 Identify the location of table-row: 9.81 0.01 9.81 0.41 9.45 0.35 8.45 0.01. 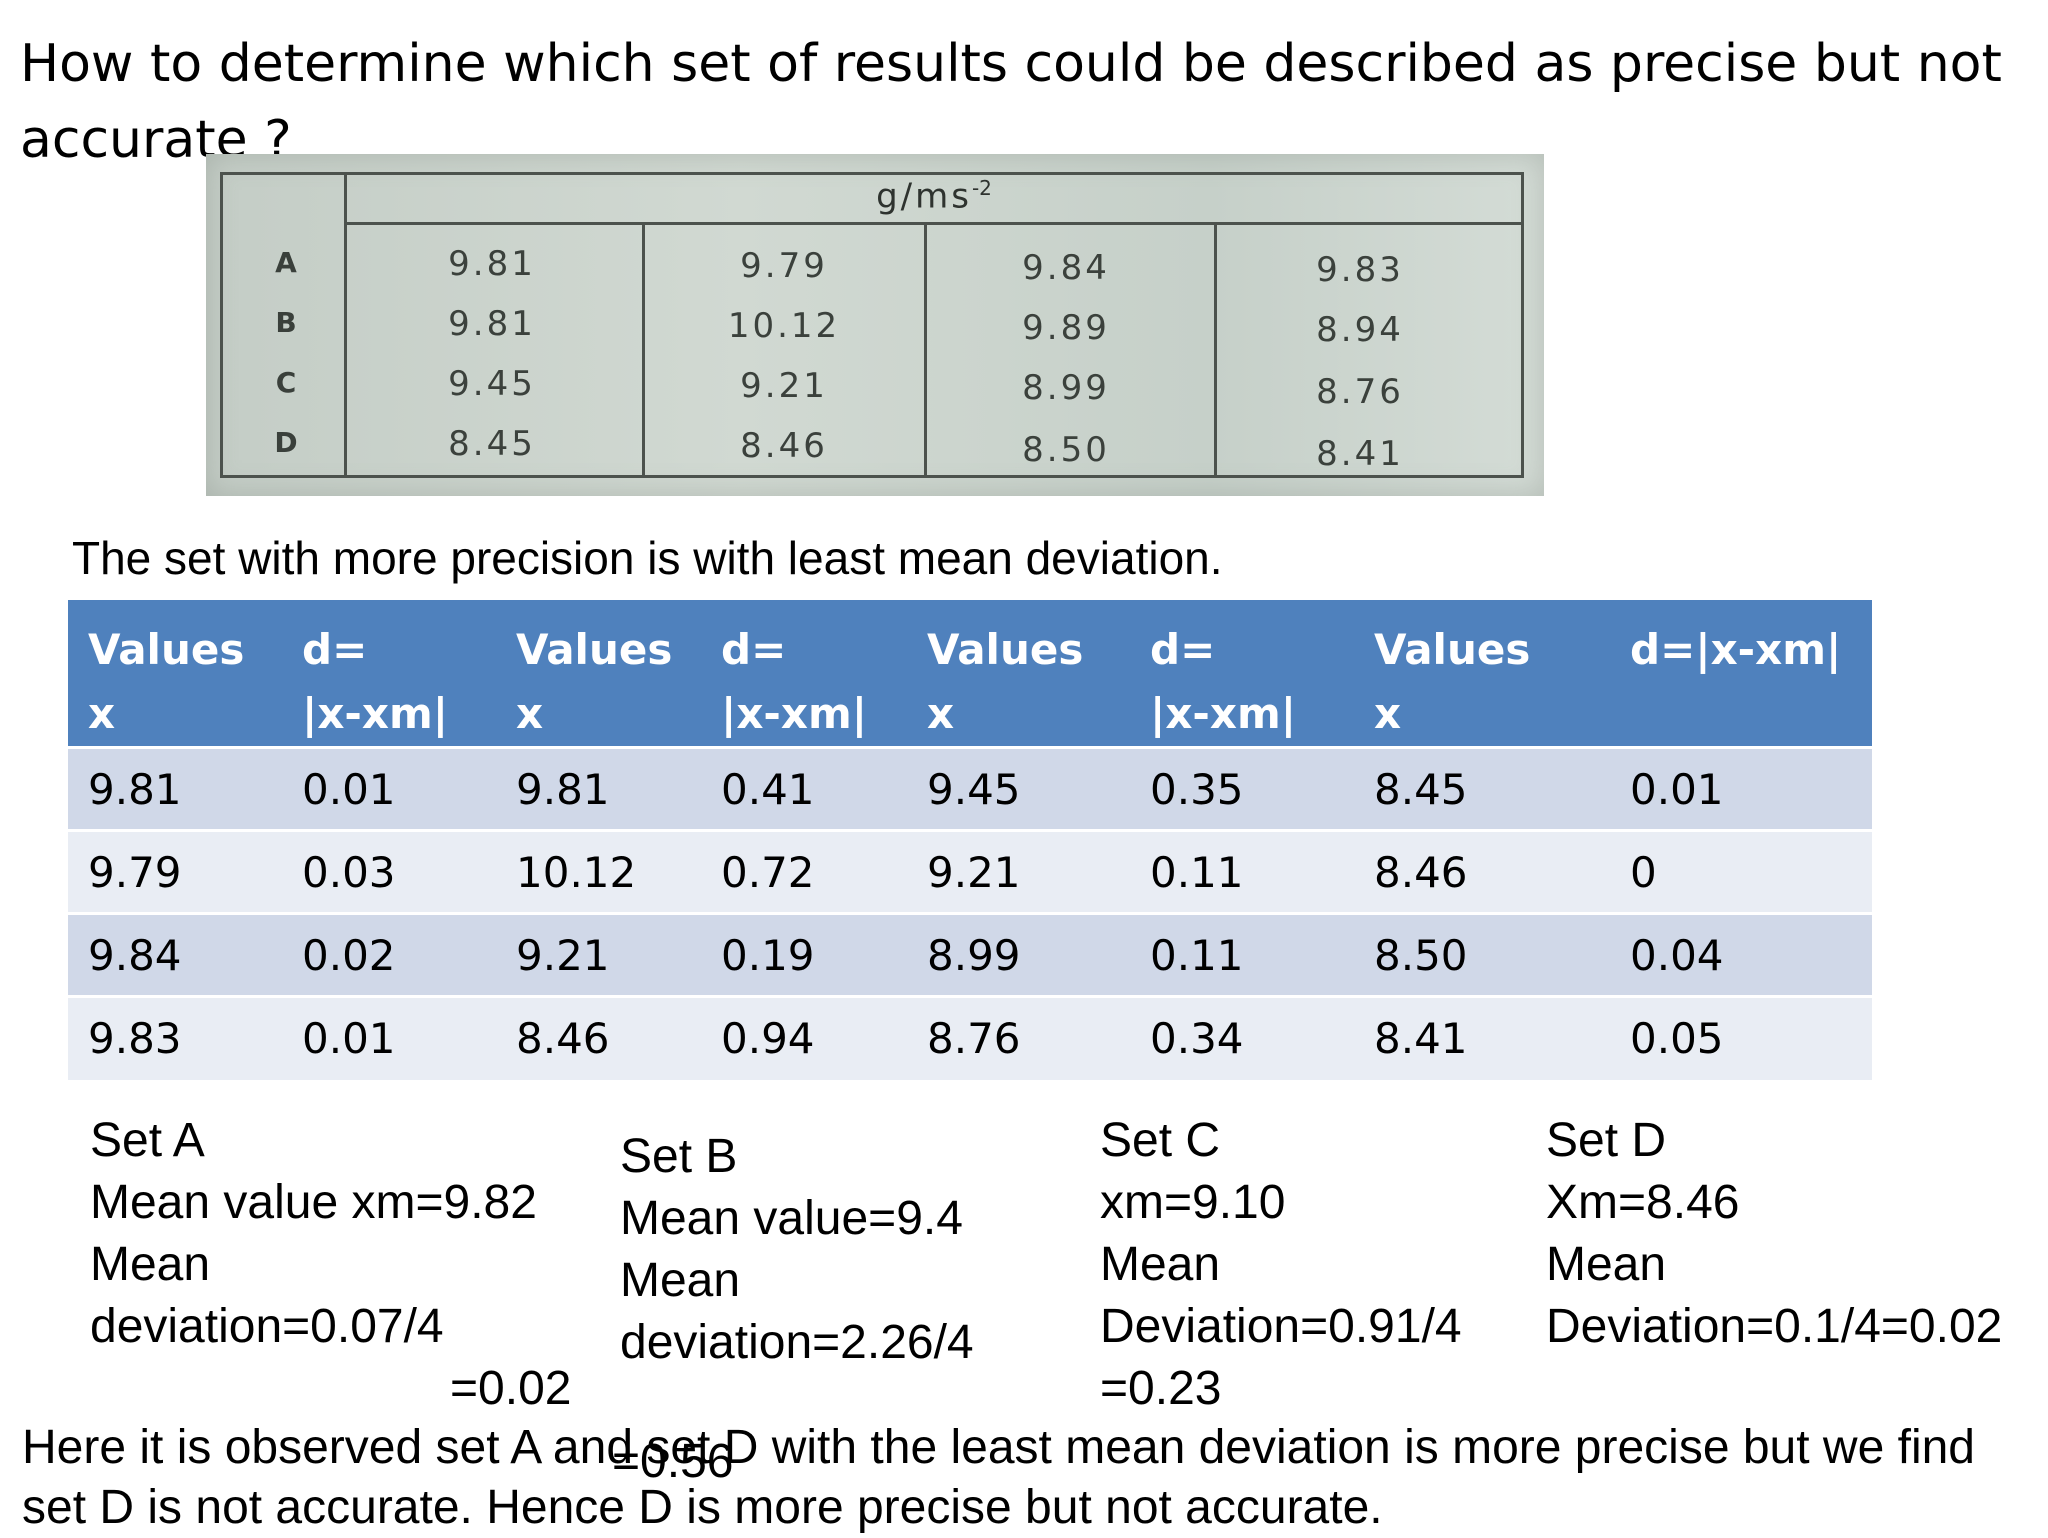
(970, 788).